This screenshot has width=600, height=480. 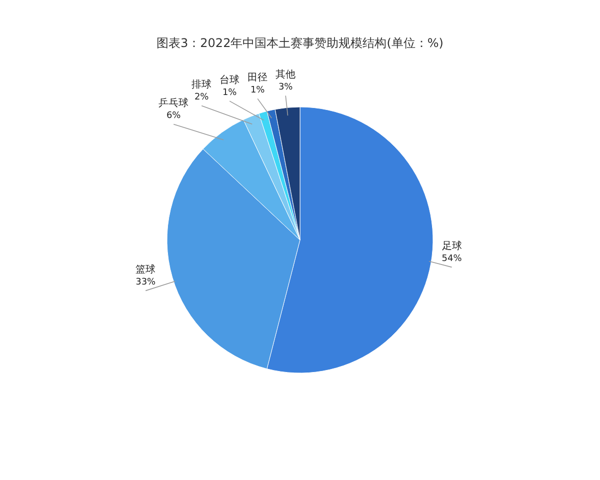 I want to click on slice-label: 台球, so click(x=230, y=80).